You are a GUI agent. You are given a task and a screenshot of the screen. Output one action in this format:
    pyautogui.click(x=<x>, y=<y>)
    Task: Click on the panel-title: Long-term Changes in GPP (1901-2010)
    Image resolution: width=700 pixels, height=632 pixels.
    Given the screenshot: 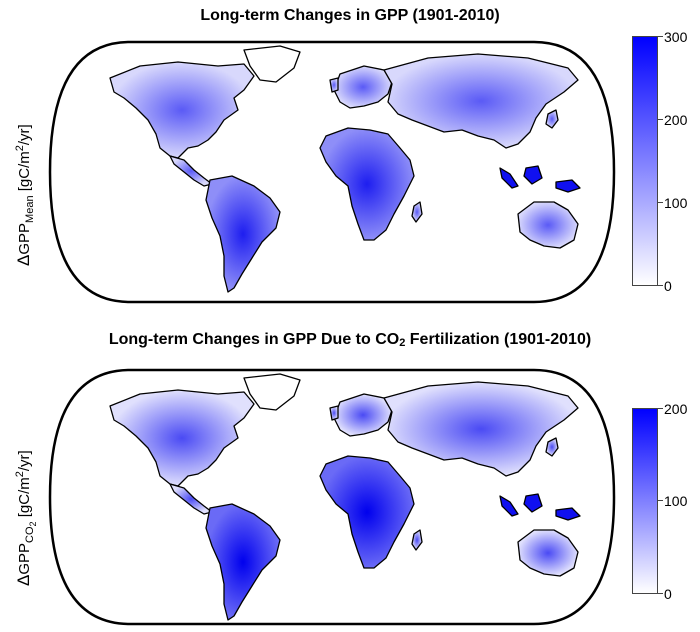 What is the action you would take?
    pyautogui.click(x=350, y=15)
    